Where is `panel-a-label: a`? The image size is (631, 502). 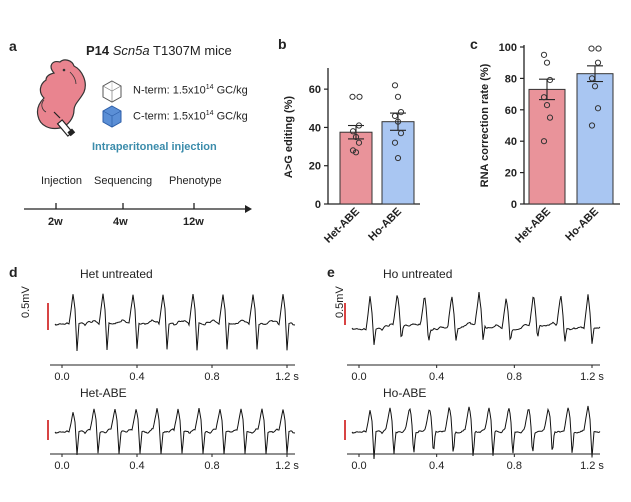 panel-a-label: a is located at coordinates (13, 46).